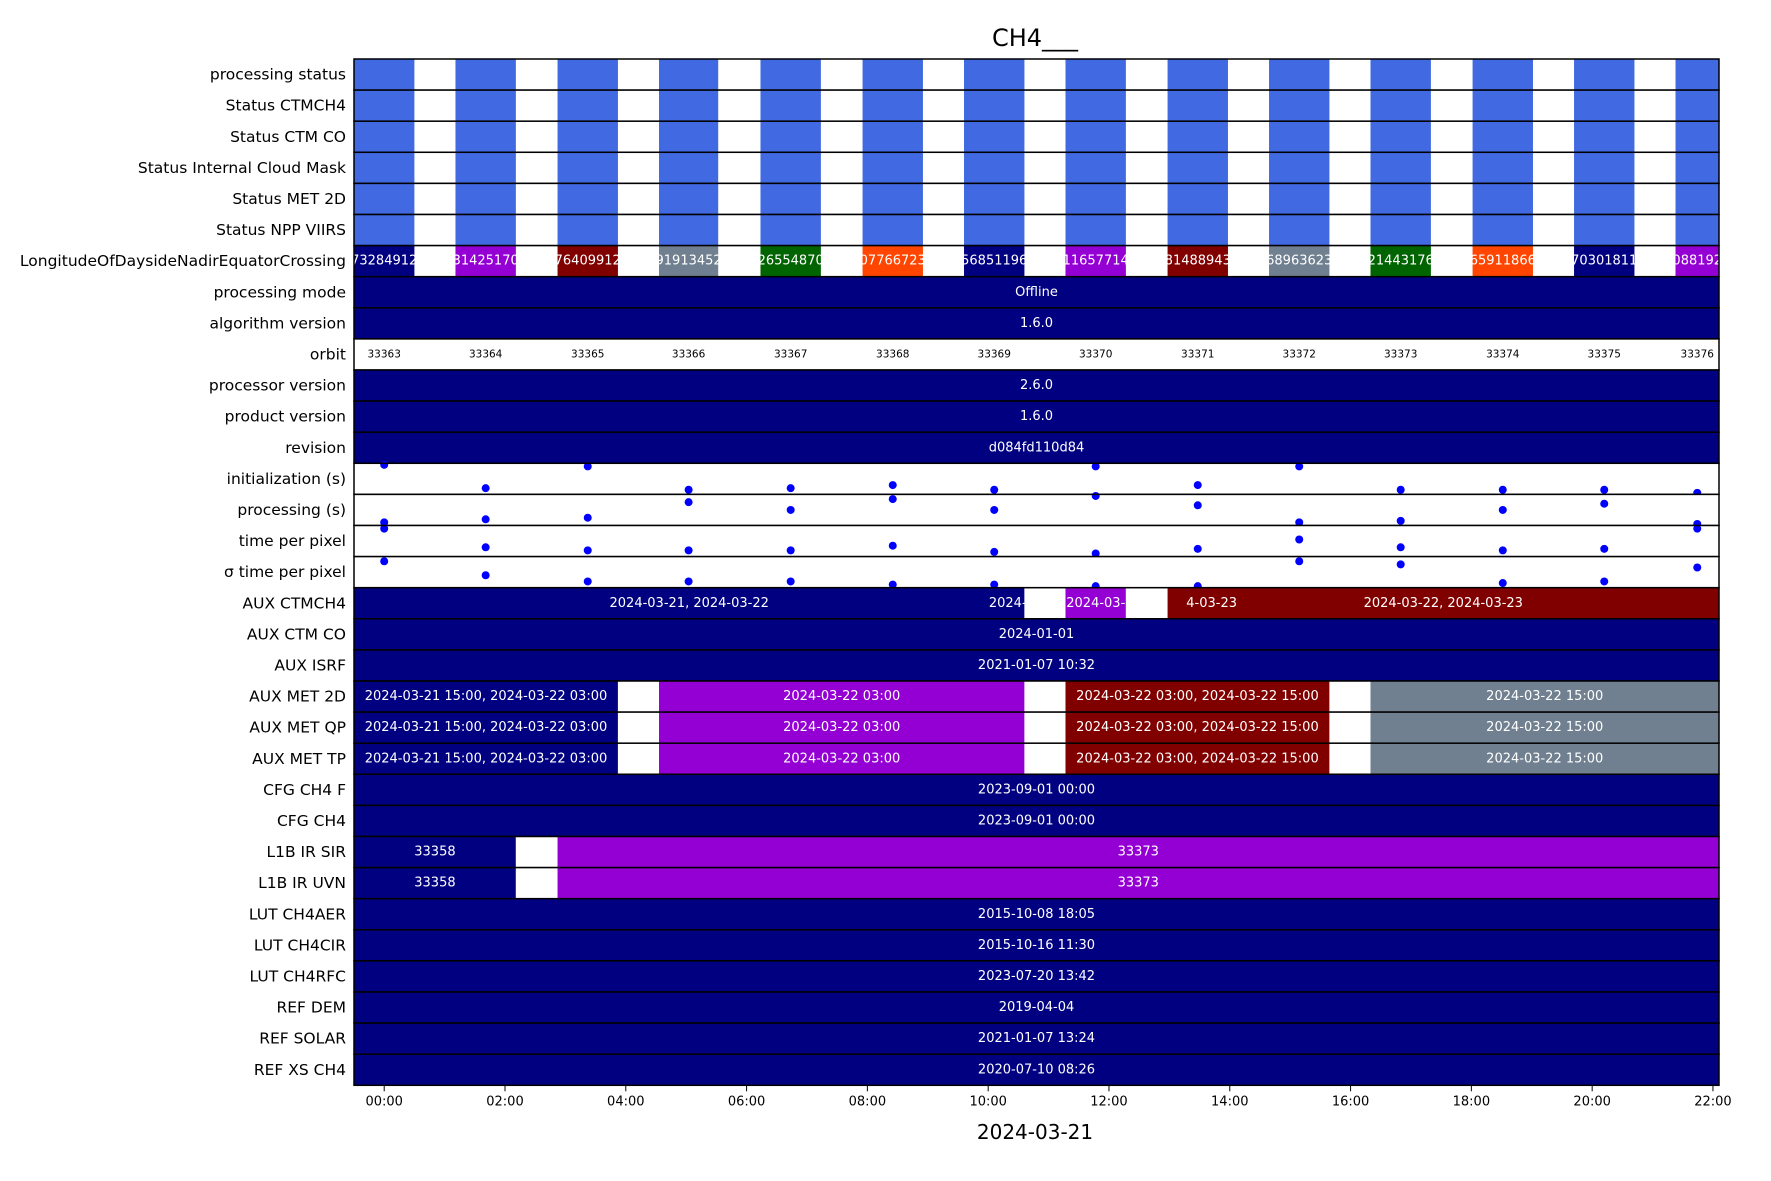 Image resolution: width=1771 pixels, height=1181 pixels. Describe the element at coordinates (1400, 354) in the screenshot. I see `orbit-number: 33373` at that location.